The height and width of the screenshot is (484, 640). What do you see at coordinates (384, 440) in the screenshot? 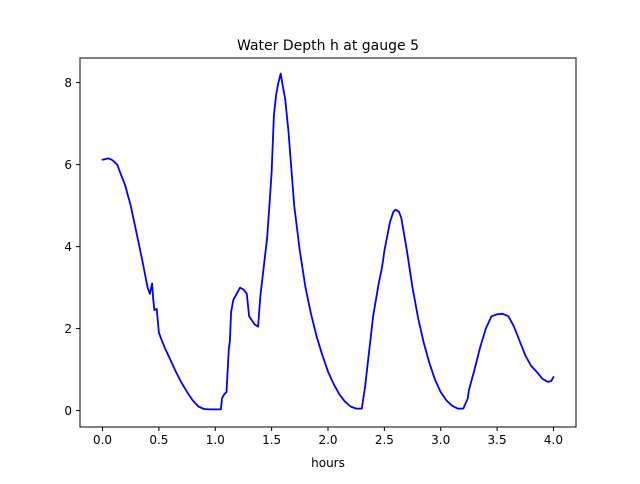
I see `x-tick-label: 2.5` at bounding box center [384, 440].